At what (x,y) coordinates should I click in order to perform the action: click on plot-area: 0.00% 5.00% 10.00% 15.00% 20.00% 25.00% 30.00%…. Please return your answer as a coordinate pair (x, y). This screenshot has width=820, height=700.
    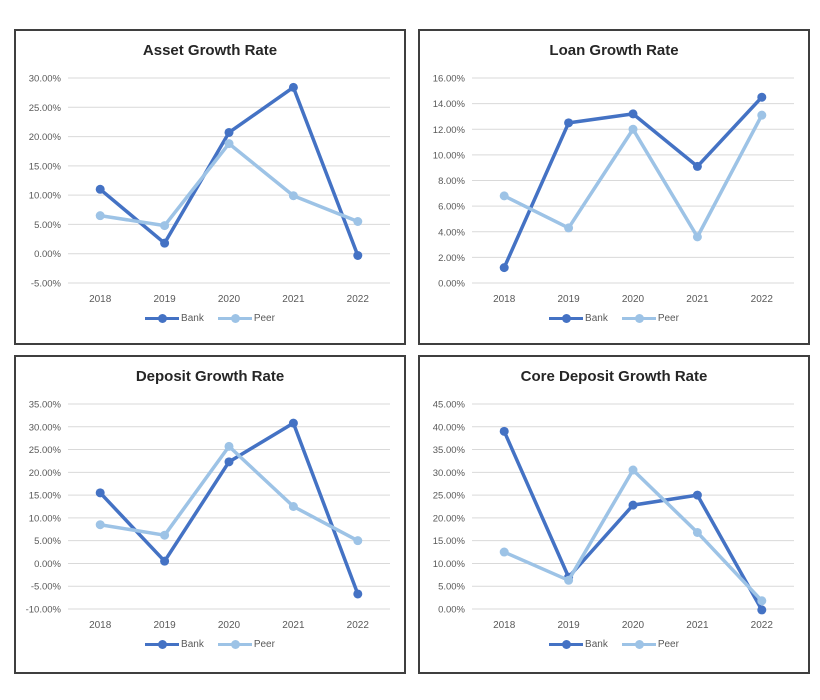
    Looking at the image, I should click on (613, 515).